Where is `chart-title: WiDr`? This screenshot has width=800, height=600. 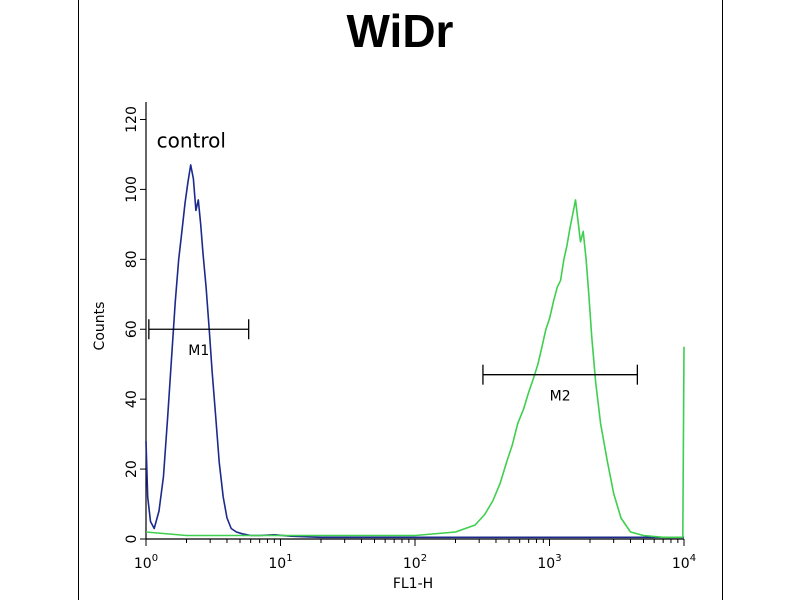
chart-title: WiDr is located at coordinates (400, 31).